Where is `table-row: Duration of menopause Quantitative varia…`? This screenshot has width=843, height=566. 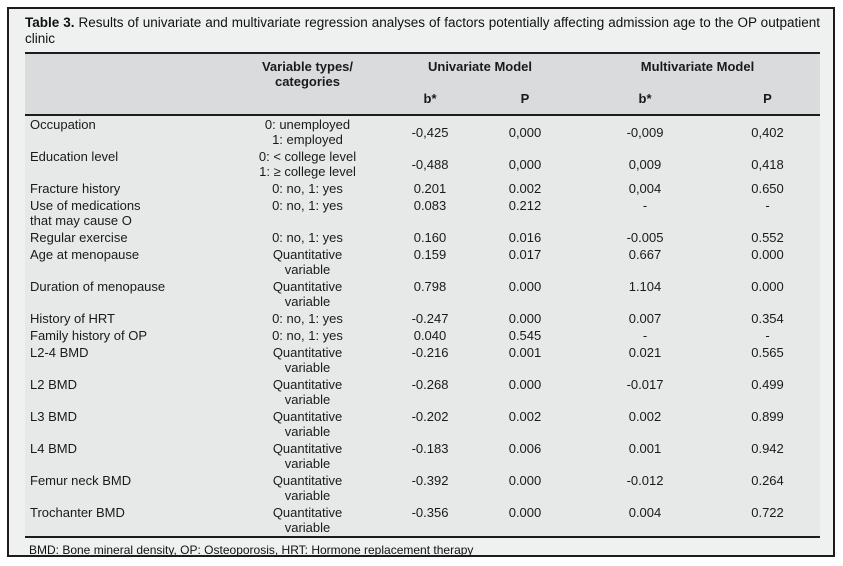
table-row: Duration of menopause Quantitative varia… is located at coordinates (422, 294).